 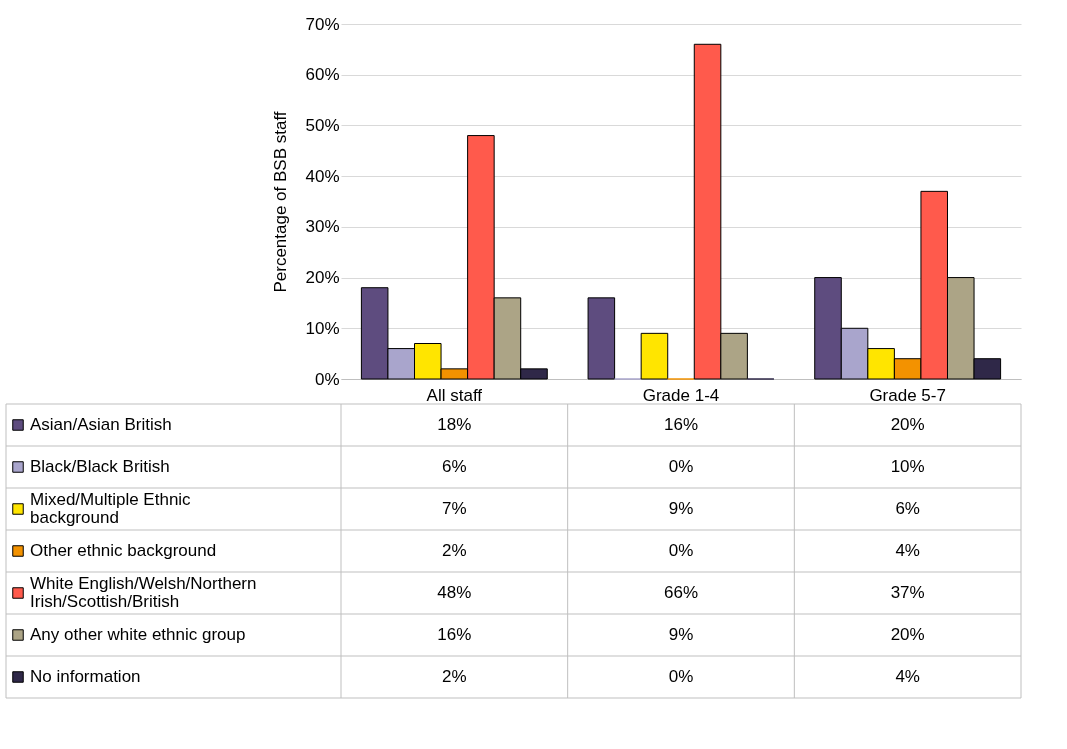 What do you see at coordinates (143, 592) in the screenshot?
I see `legend-label: White English/Welsh/Northern Irish/Scottish/British` at bounding box center [143, 592].